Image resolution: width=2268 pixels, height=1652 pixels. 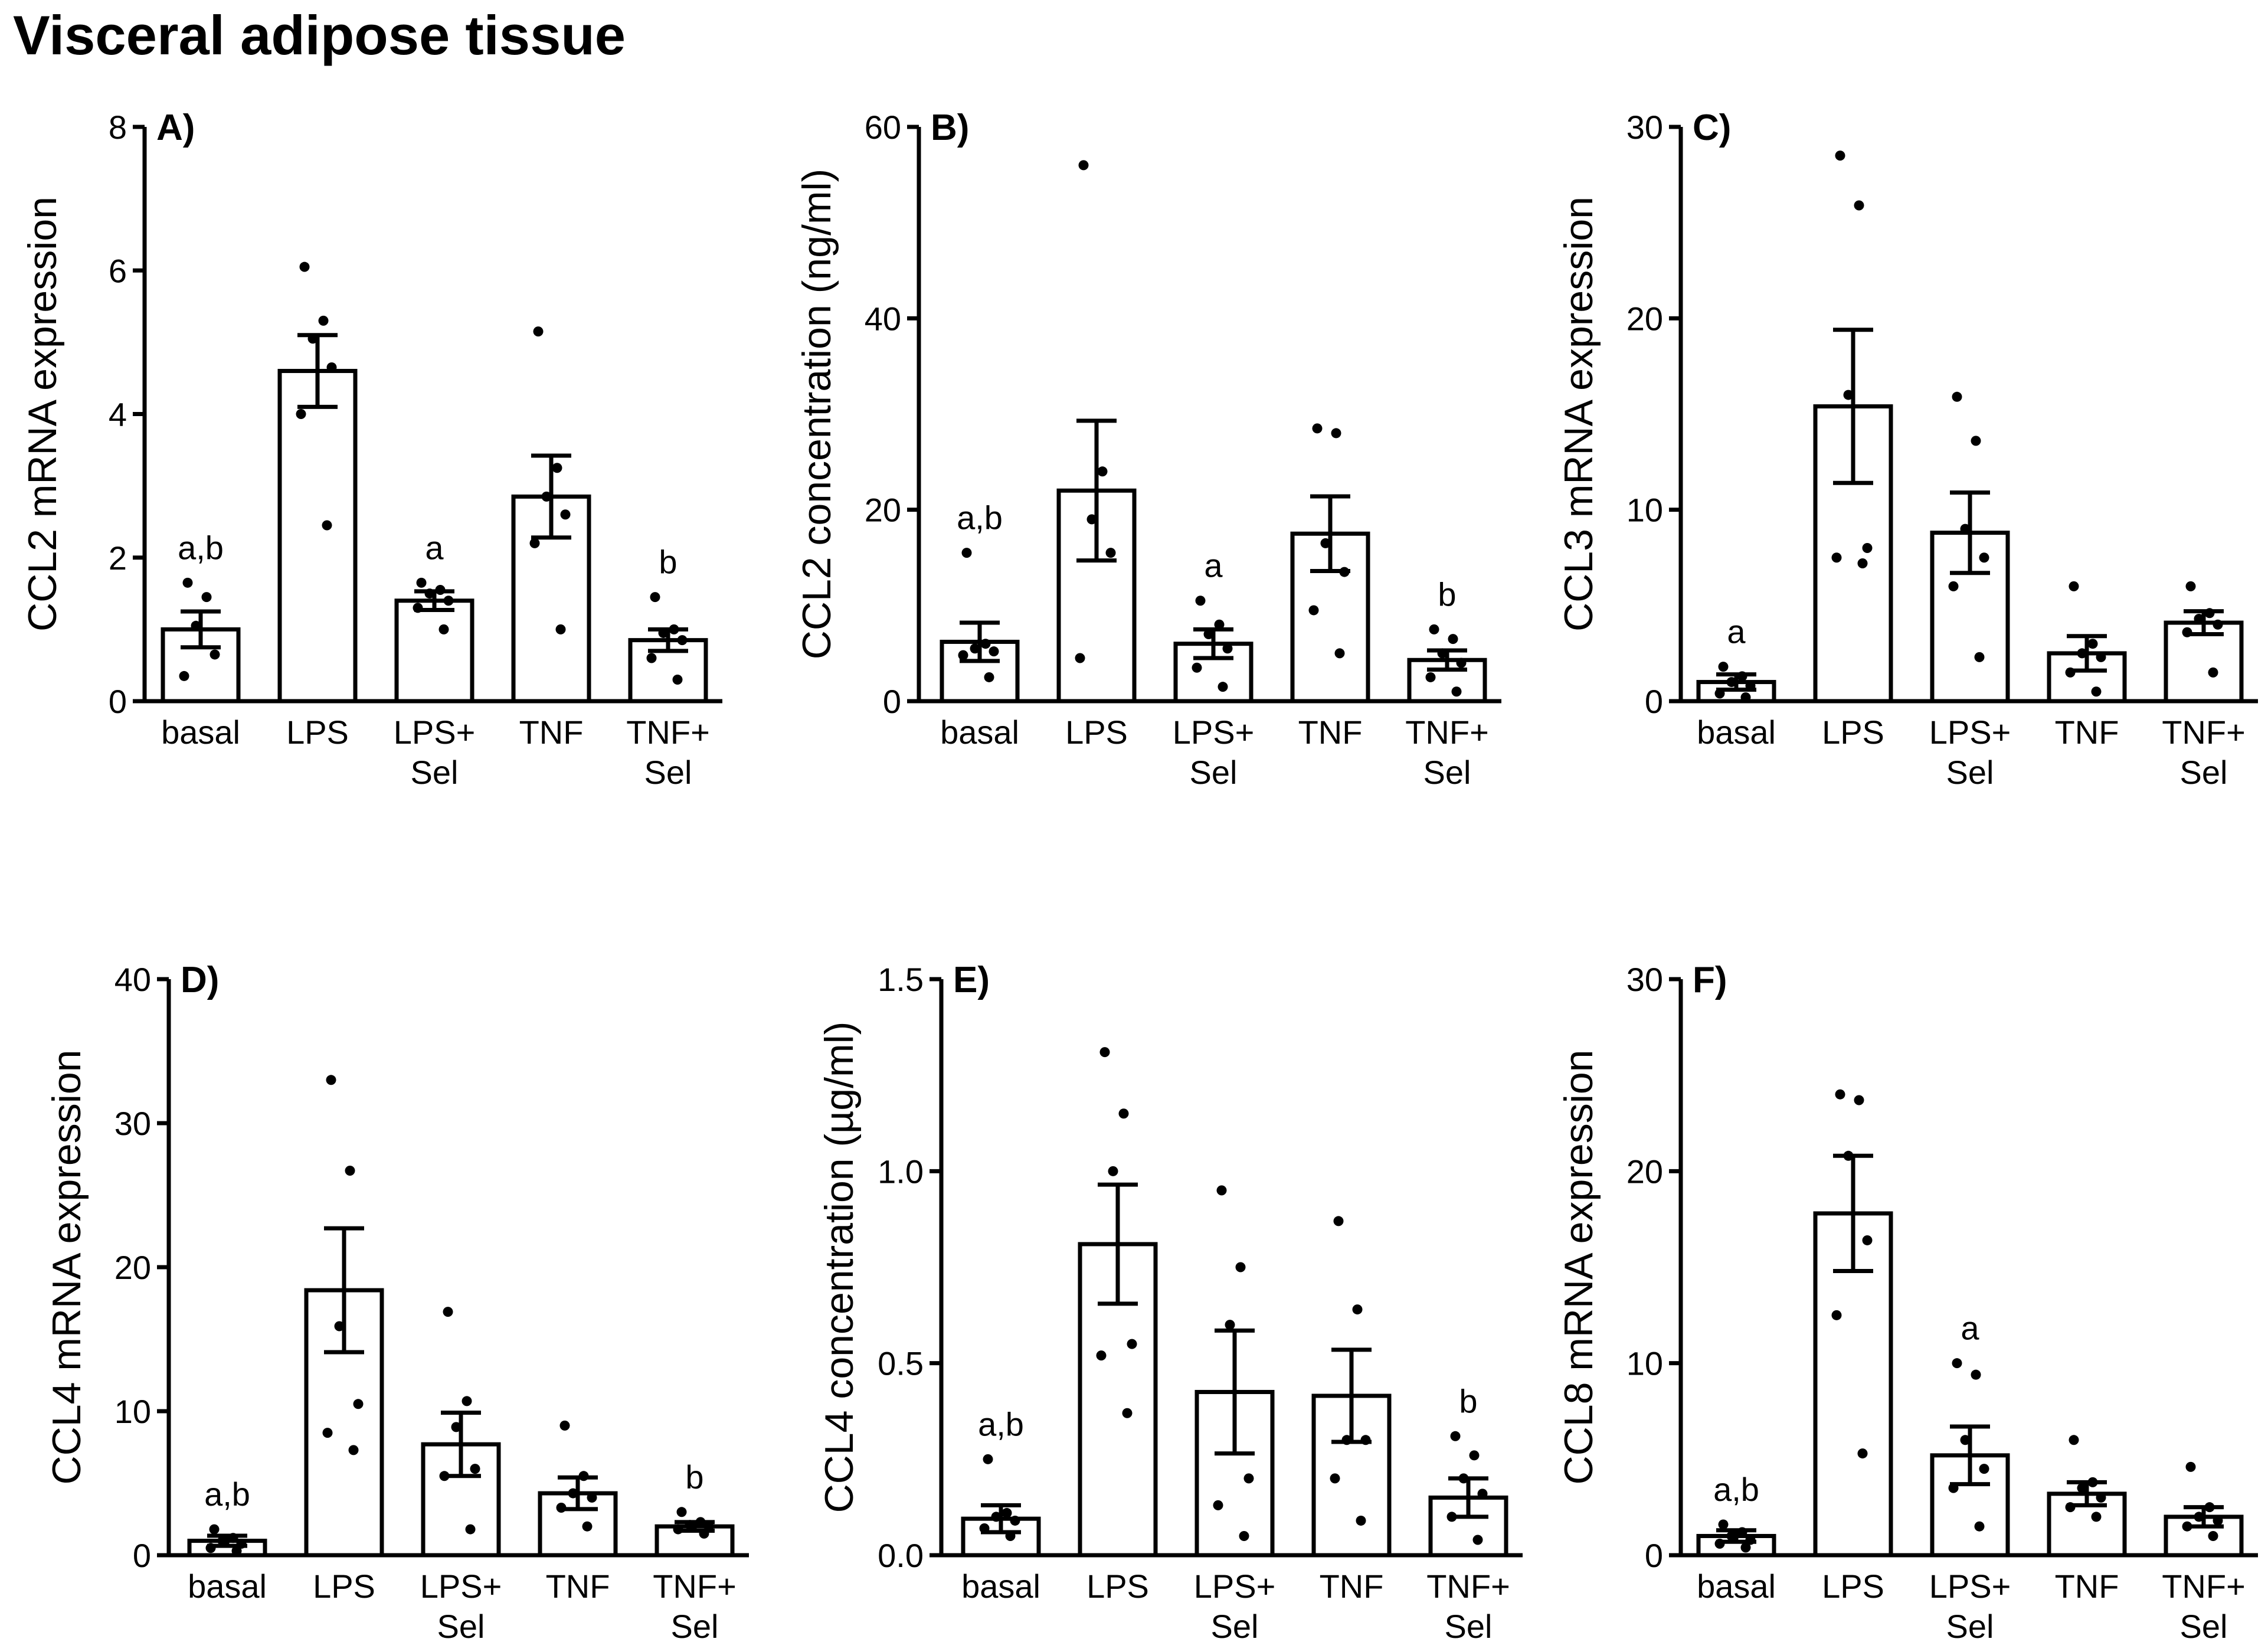 What do you see at coordinates (901, 1171) in the screenshot?
I see `y-tick-label: 1.0` at bounding box center [901, 1171].